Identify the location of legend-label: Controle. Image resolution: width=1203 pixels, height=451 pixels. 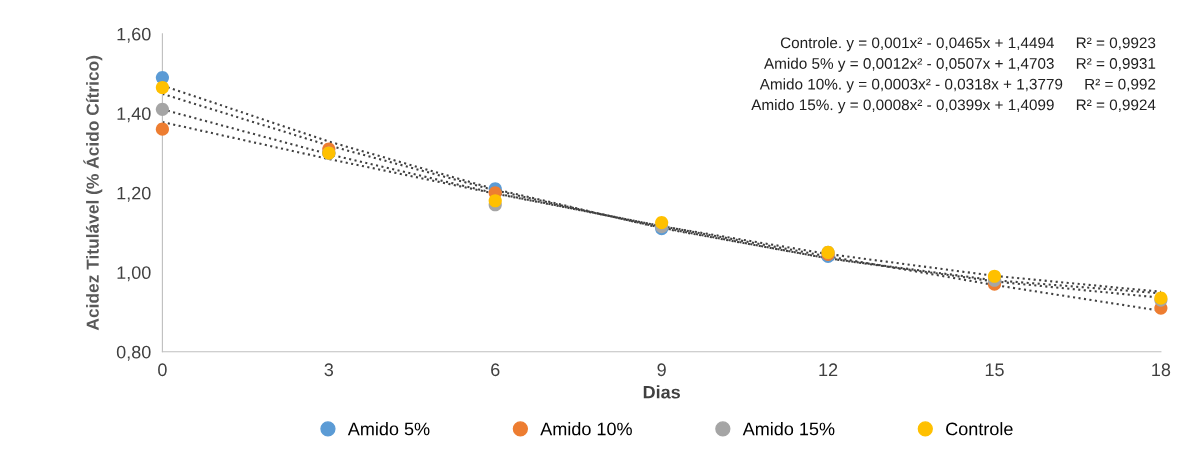
(979, 429).